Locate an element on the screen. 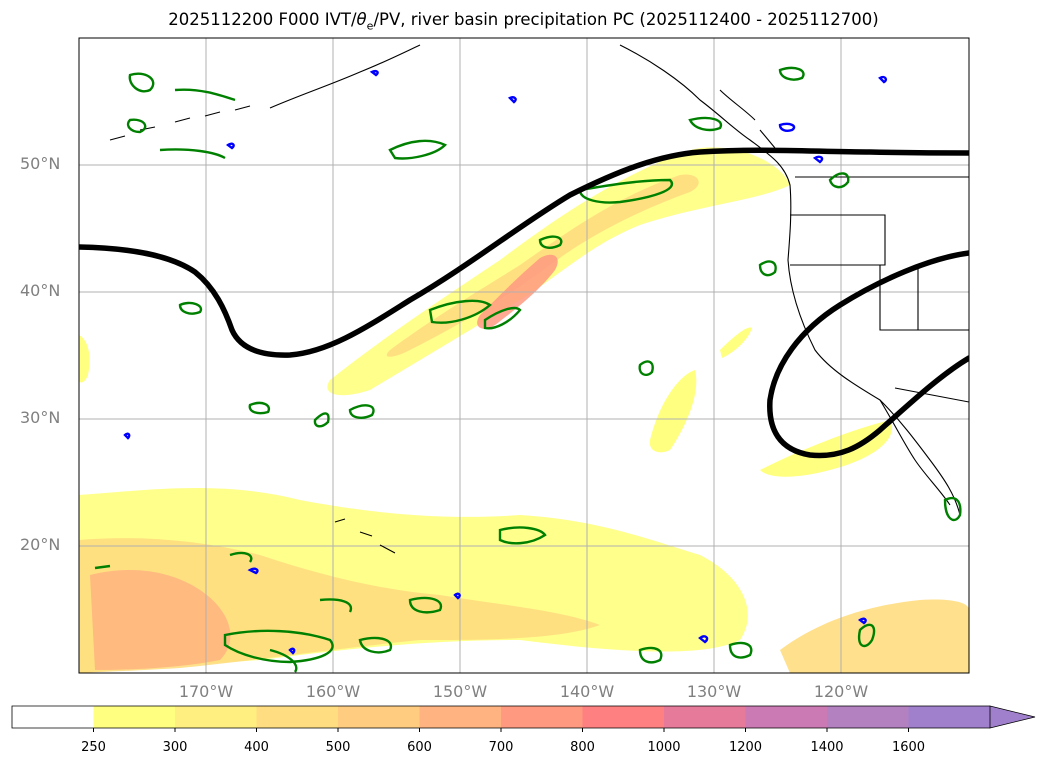 The image size is (1047, 767). lon-label-170: 170°W is located at coordinates (206, 691).